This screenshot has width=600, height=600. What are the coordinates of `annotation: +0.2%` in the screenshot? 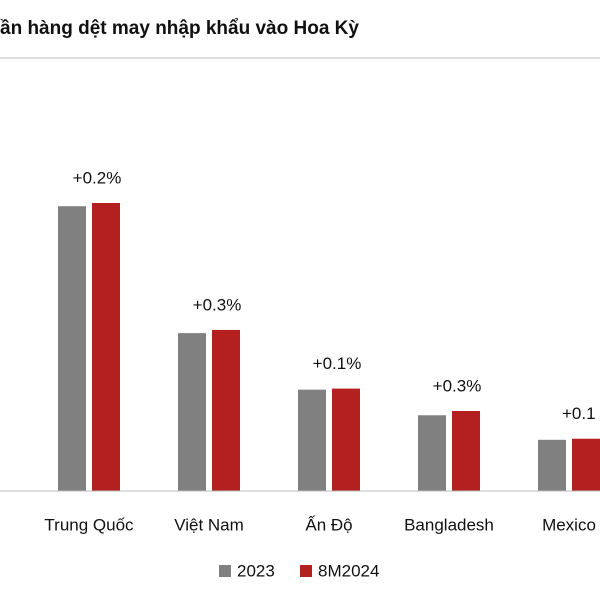 It's located at (97, 177).